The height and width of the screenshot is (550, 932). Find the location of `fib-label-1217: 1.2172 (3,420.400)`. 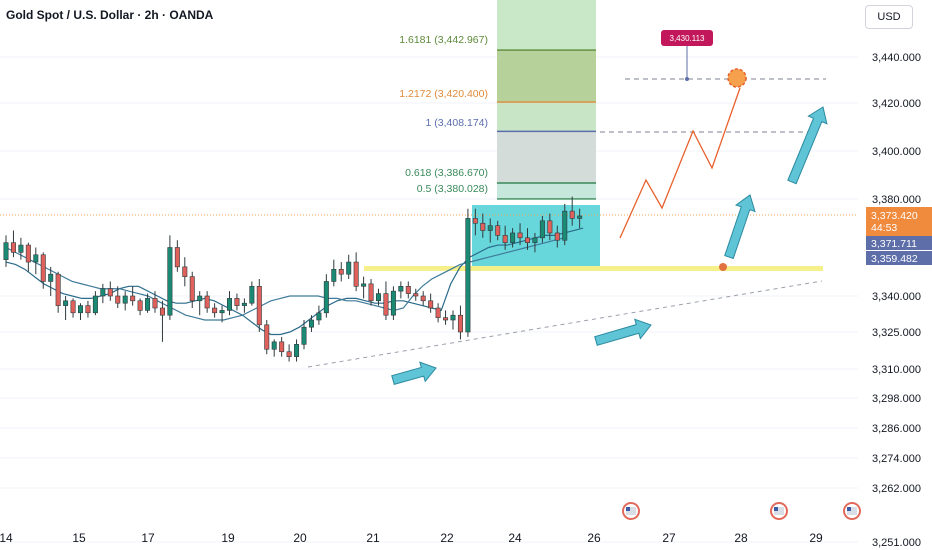

fib-label-1217: 1.2172 (3,420.400) is located at coordinates (443, 94).